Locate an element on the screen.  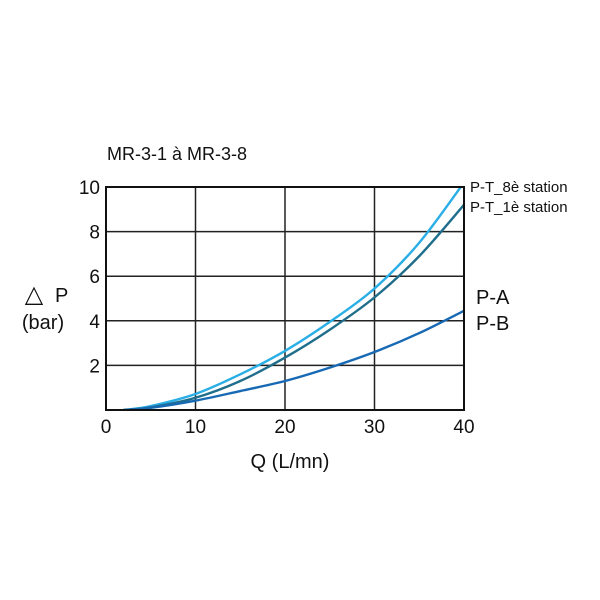
legend-label-pt-8: P-T_8è station is located at coordinates (519, 187).